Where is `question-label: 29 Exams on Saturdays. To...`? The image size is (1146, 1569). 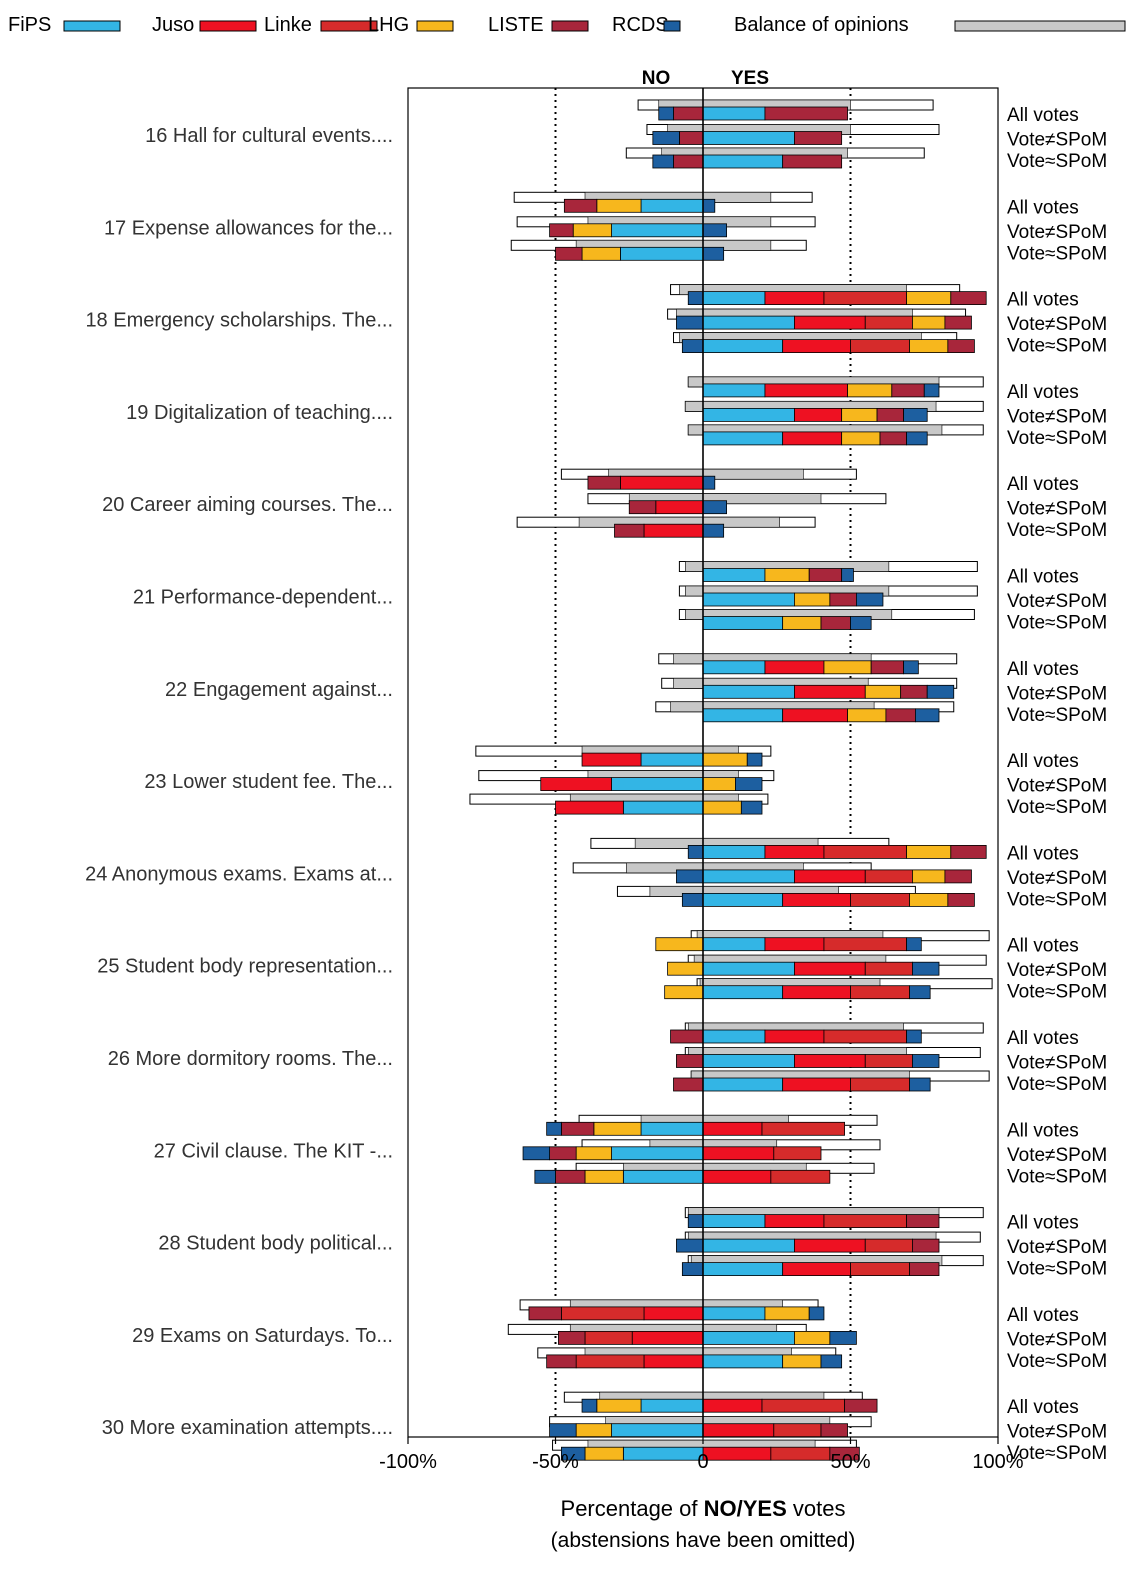 question-label: 29 Exams on Saturdays. To... is located at coordinates (262, 1336).